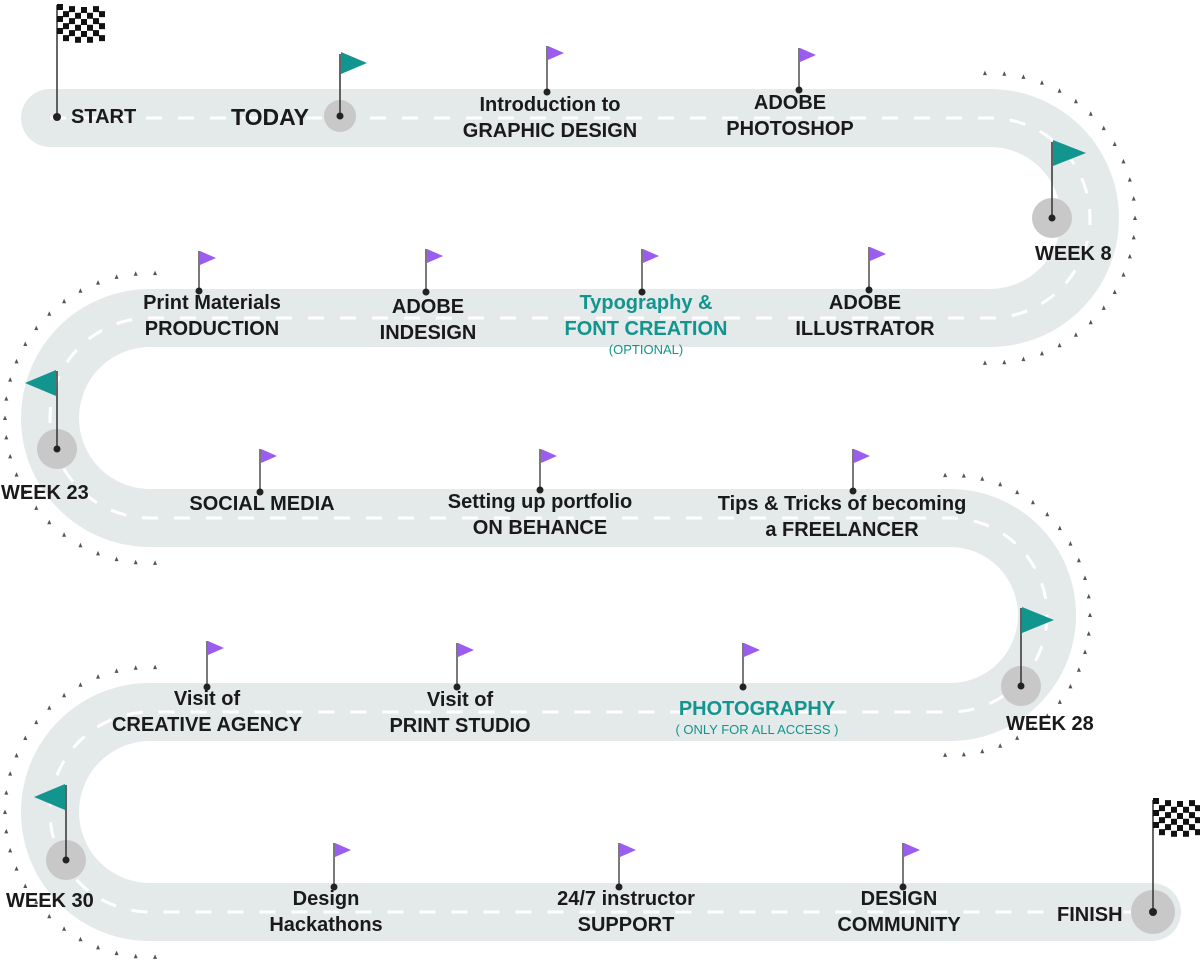 The height and width of the screenshot is (961, 1200). Describe the element at coordinates (80, 60) in the screenshot. I see `start-checkered-flag` at that location.